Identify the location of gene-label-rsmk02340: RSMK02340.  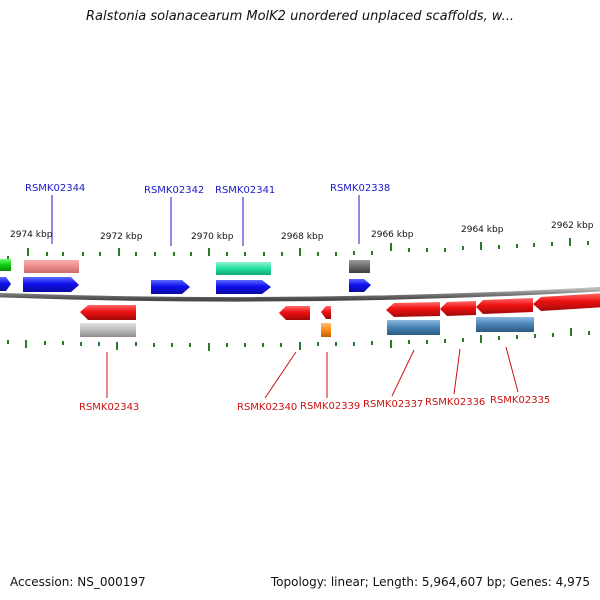
(267, 407).